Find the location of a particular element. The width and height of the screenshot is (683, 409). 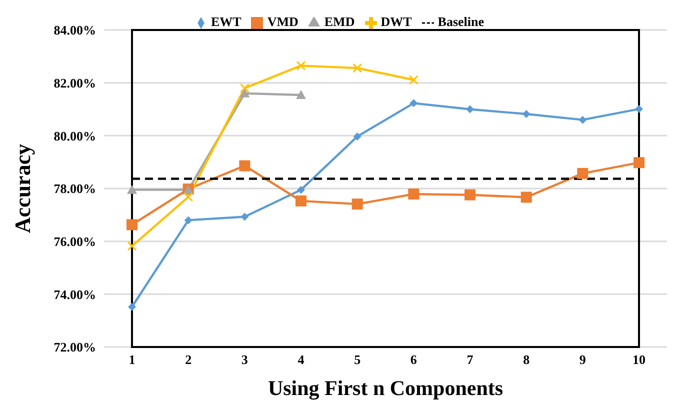

y-tick-label: 82.00% is located at coordinates (75, 82).